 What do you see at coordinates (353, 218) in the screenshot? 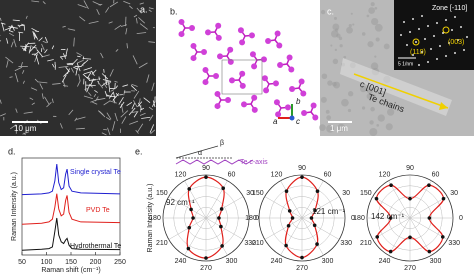
I see `angle-label: 0` at bounding box center [353, 218].